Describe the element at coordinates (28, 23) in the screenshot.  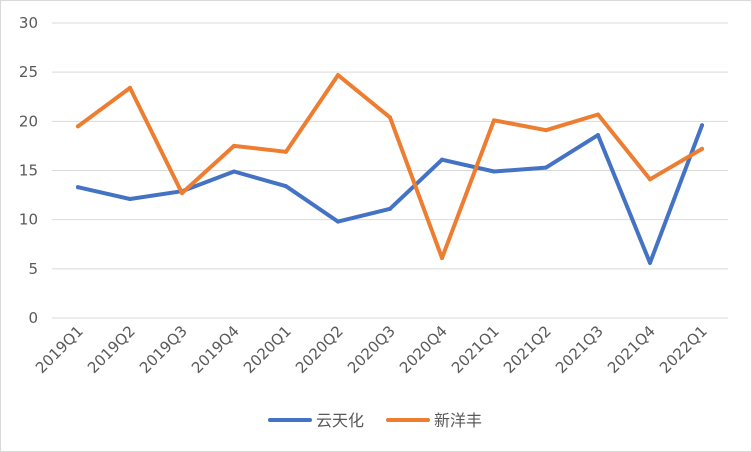
I see `y-tick-label: 30` at that location.